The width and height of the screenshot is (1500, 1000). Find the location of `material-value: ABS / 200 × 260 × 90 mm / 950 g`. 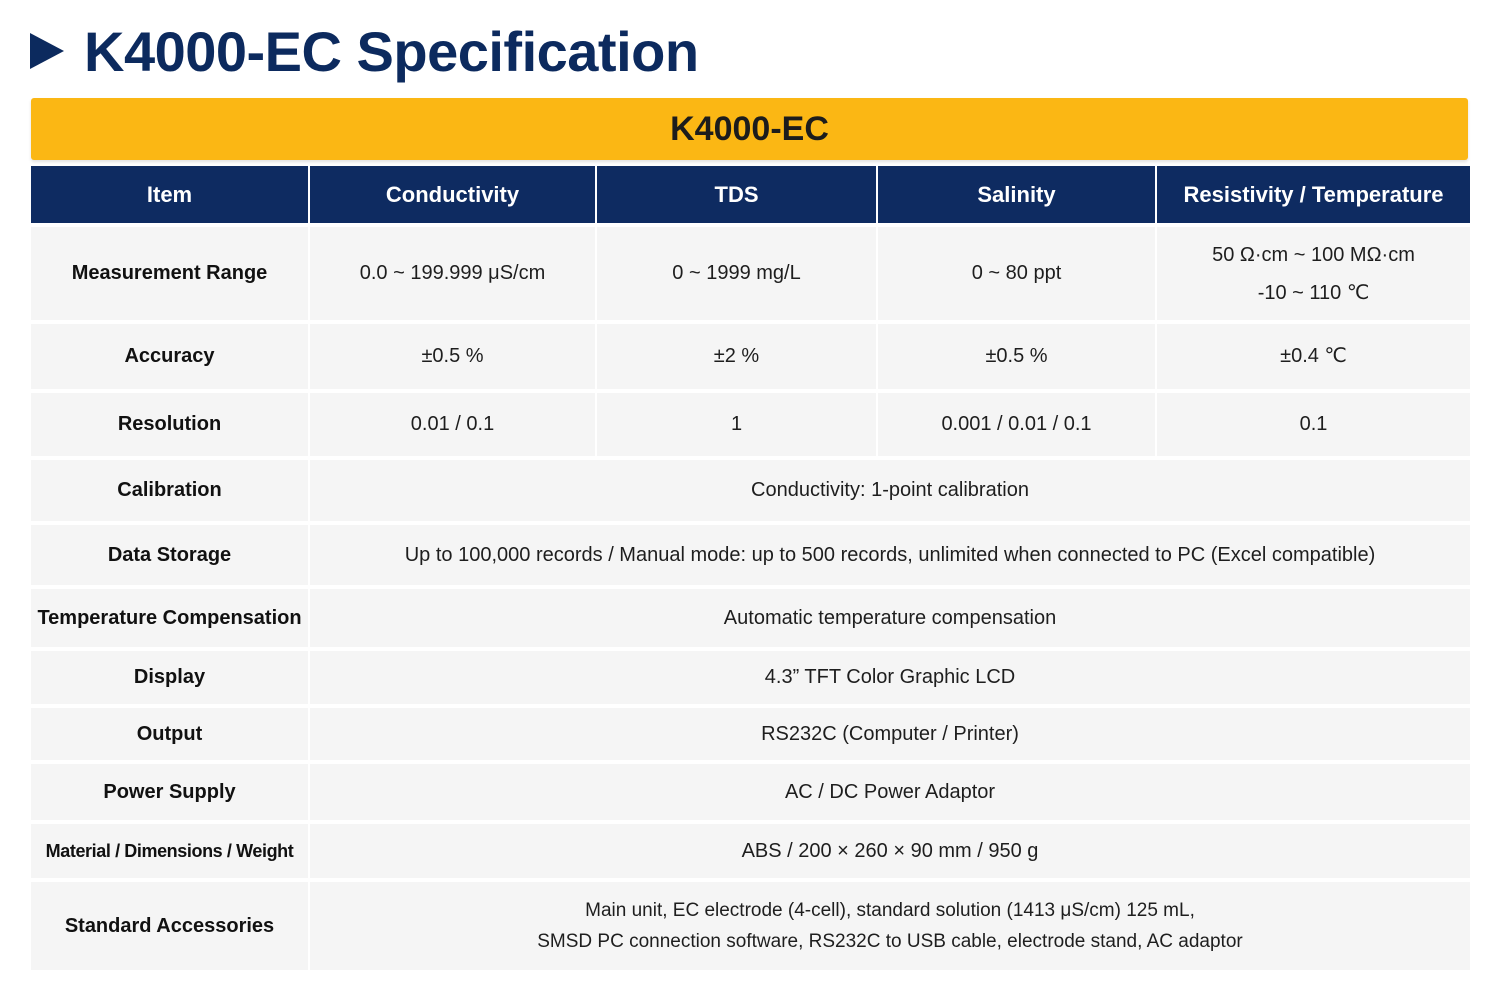

material-value: ABS / 200 × 260 × 90 mm / 950 g is located at coordinates (890, 851).